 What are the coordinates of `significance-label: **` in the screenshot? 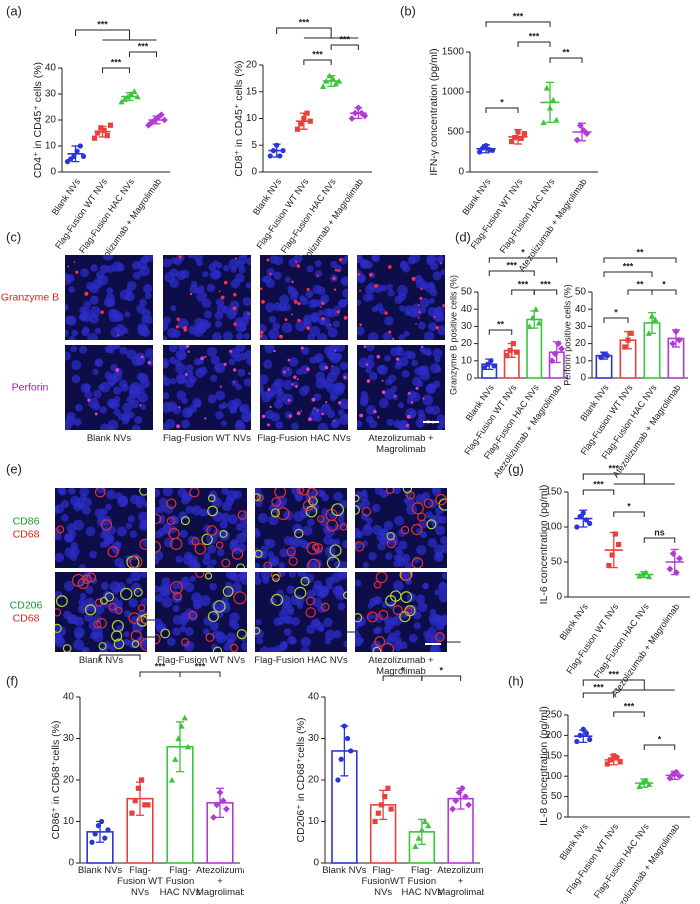 It's located at (640, 252).